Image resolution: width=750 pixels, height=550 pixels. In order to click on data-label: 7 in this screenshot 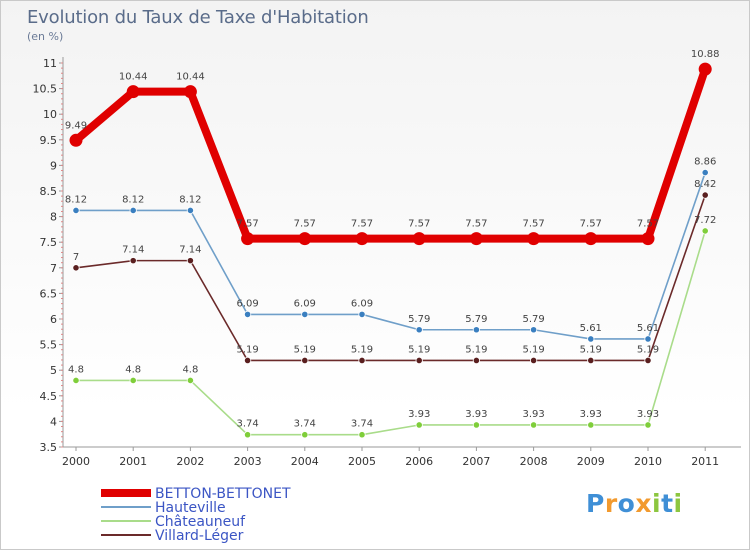, I will do `click(76, 257)`.